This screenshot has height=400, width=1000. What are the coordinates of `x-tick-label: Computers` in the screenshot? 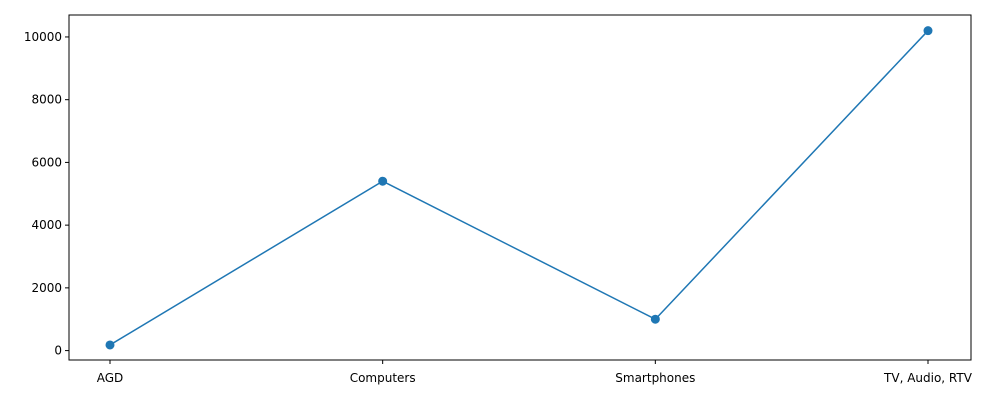 It's located at (383, 378).